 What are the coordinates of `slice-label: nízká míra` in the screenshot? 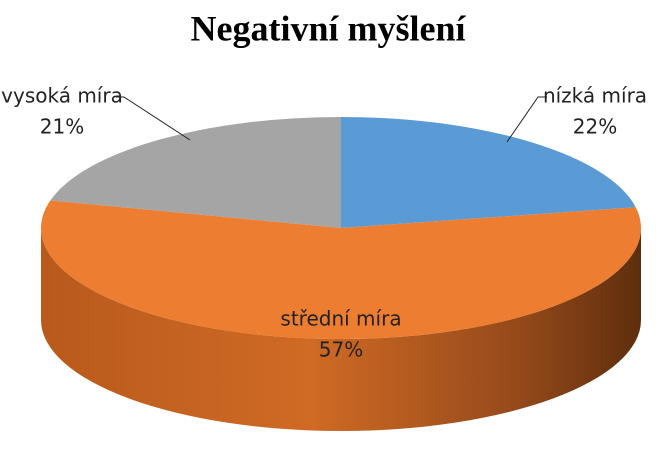 It's located at (595, 96).